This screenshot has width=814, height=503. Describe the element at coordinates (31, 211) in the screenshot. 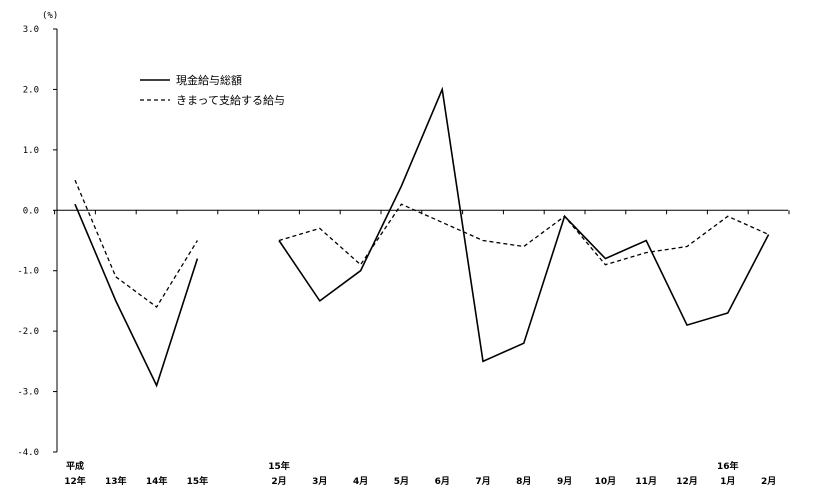

I see `y-tick-label: 0.0` at that location.